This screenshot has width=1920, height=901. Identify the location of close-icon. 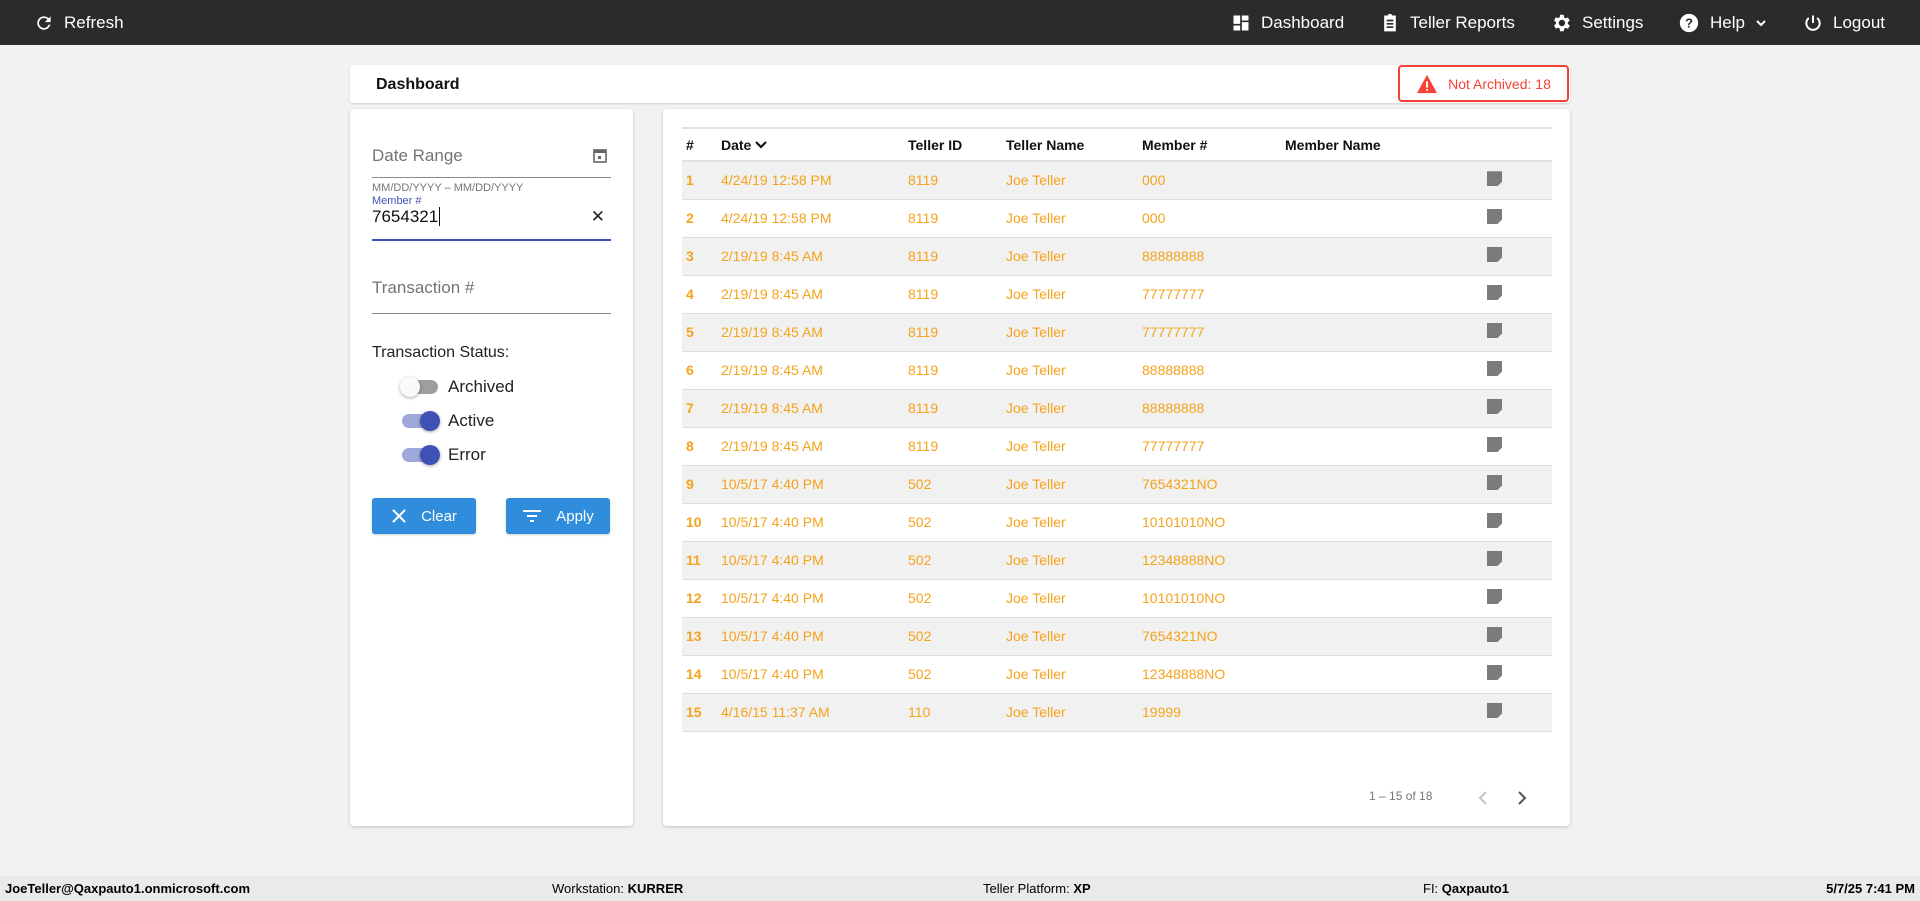
(399, 516).